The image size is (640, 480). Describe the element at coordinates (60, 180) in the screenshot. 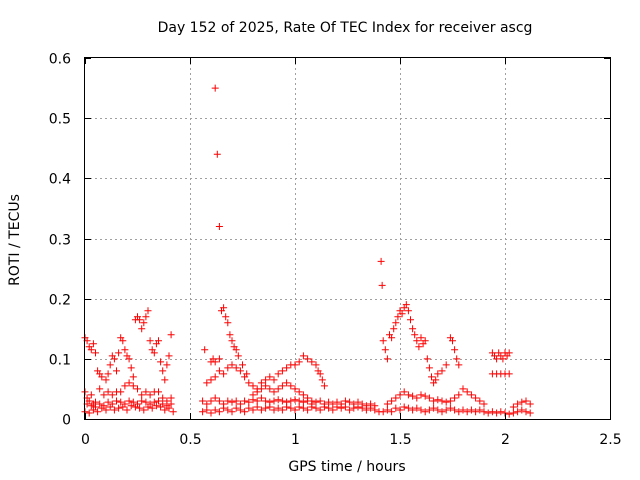

I see `y-tick-label: 0.4` at that location.